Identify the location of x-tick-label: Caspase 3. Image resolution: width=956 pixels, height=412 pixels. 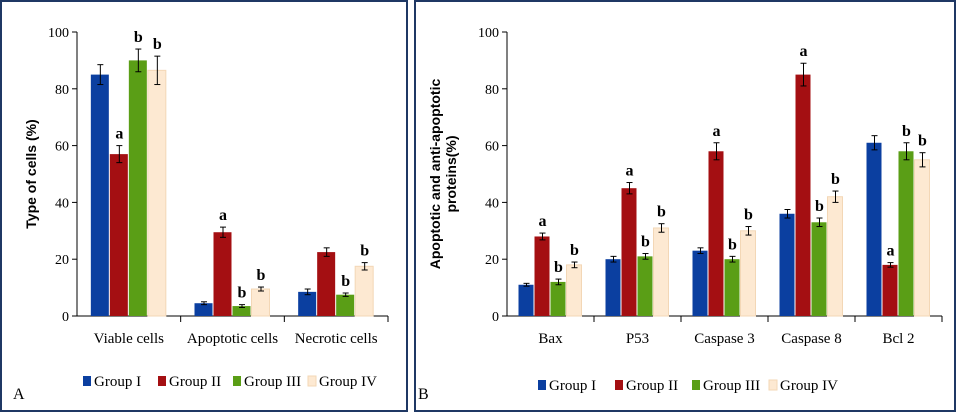
(724, 339).